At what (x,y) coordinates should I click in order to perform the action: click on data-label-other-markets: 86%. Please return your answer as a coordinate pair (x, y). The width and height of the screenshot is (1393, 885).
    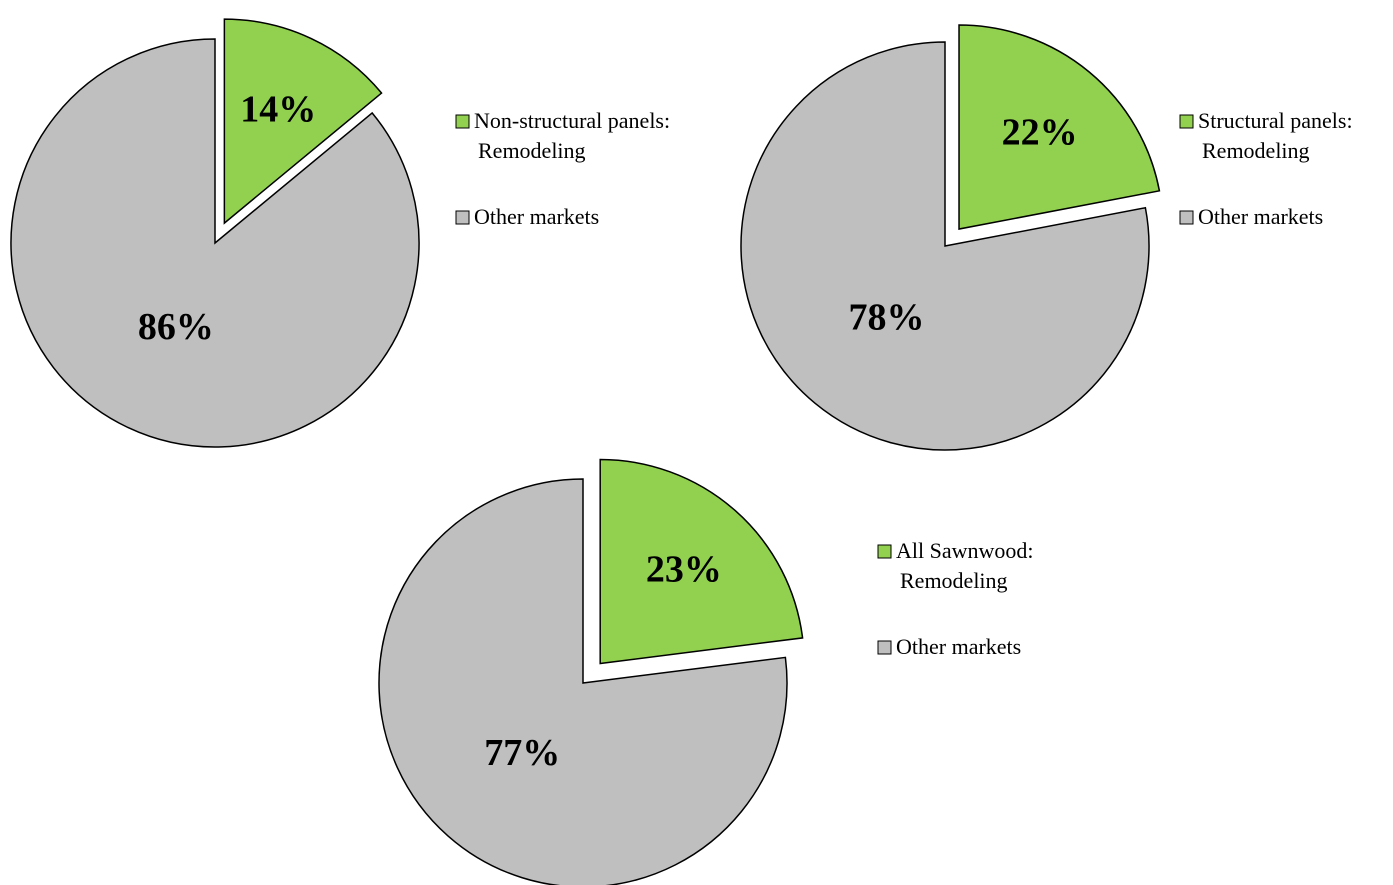
    Looking at the image, I should click on (176, 327).